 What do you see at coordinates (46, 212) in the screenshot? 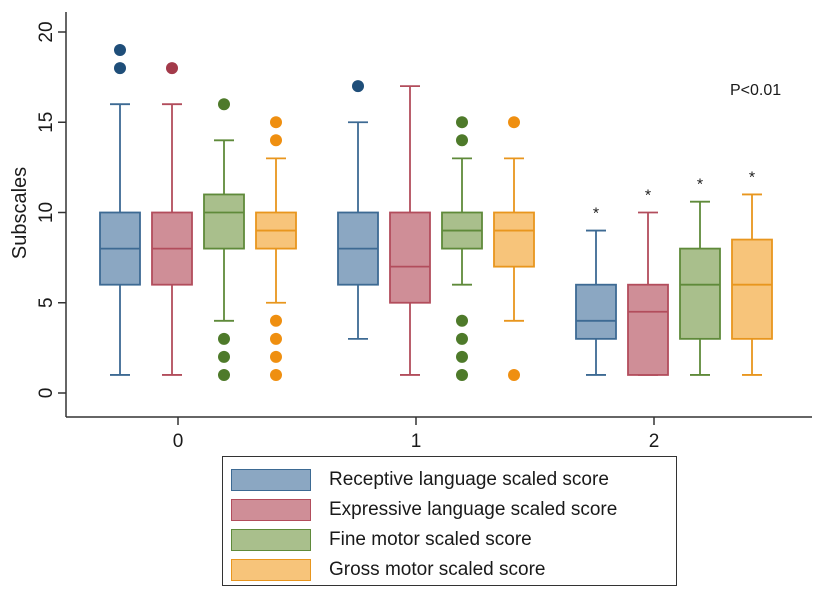
I see `y-tick-label: 10` at bounding box center [46, 212].